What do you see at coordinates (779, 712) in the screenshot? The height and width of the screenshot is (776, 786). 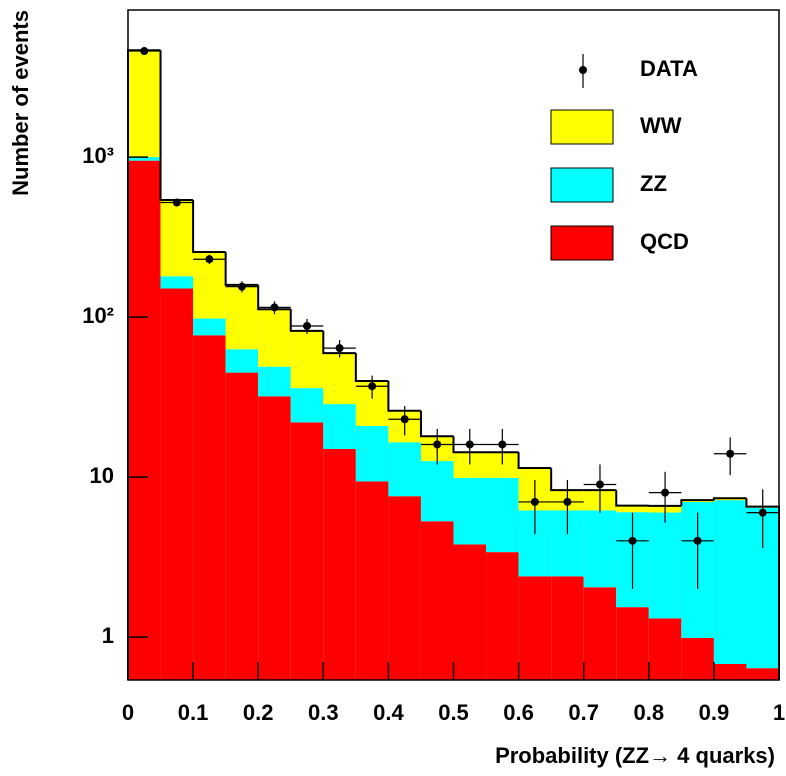 I see `x-tick-label: 1` at bounding box center [779, 712].